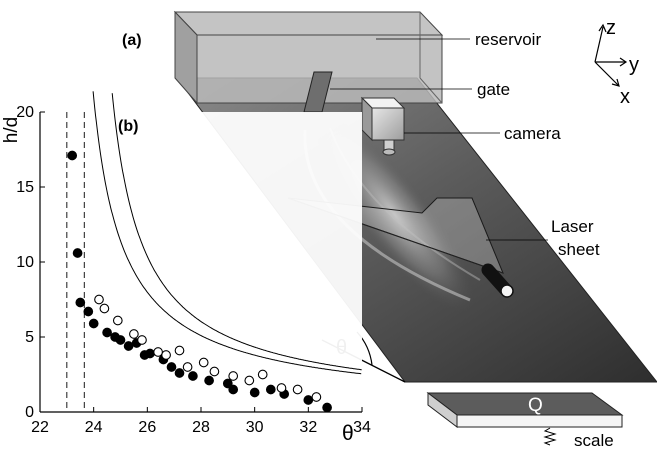 This screenshot has height=454, width=657. What do you see at coordinates (308, 57) in the screenshot?
I see `reservoir` at bounding box center [308, 57].